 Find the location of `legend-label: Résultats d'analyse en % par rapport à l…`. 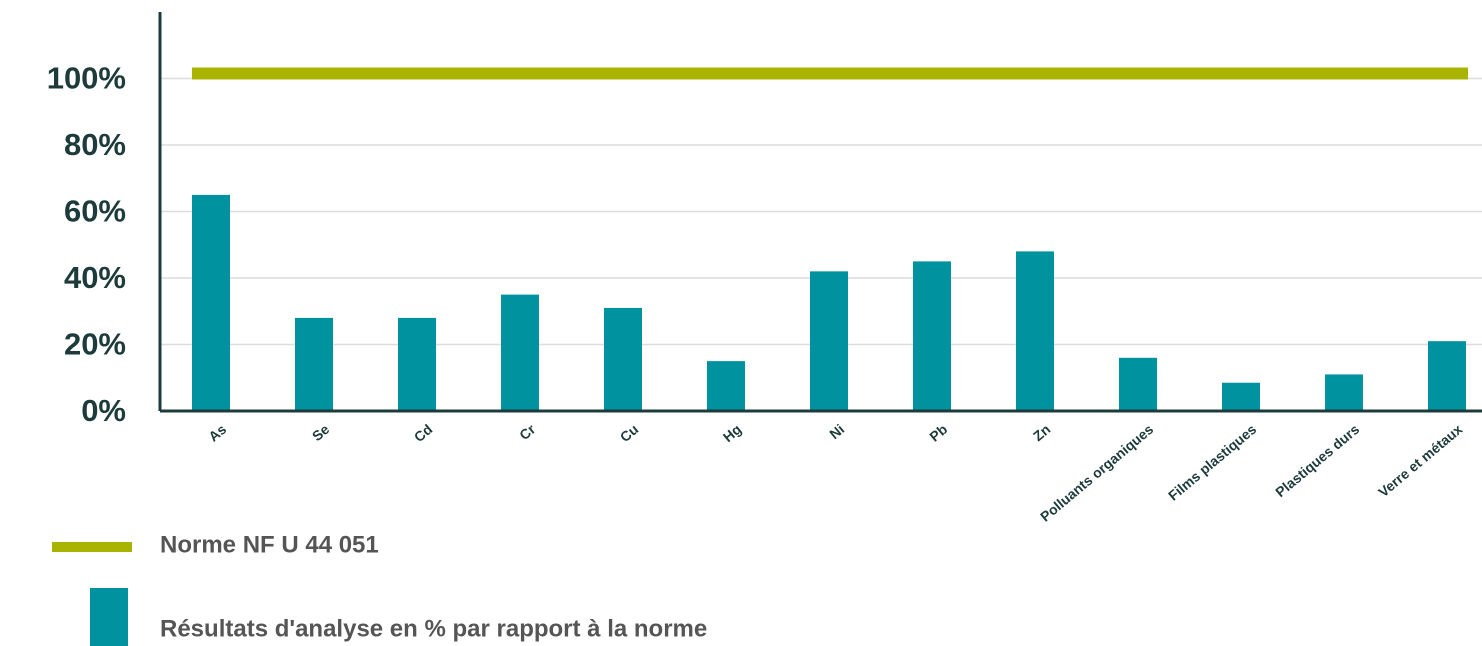

legend-label: Résultats d'analyse en % par rapport à l… is located at coordinates (433, 628).